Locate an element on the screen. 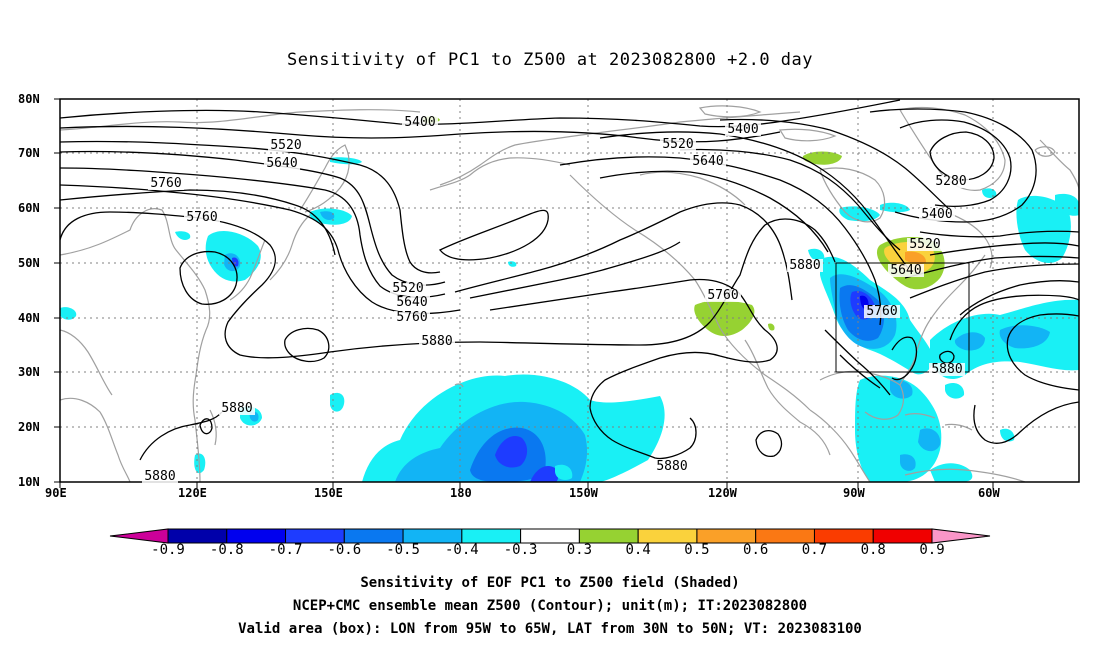 This screenshot has width=1100, height=650. lon-label-150e: 150E is located at coordinates (328, 493).